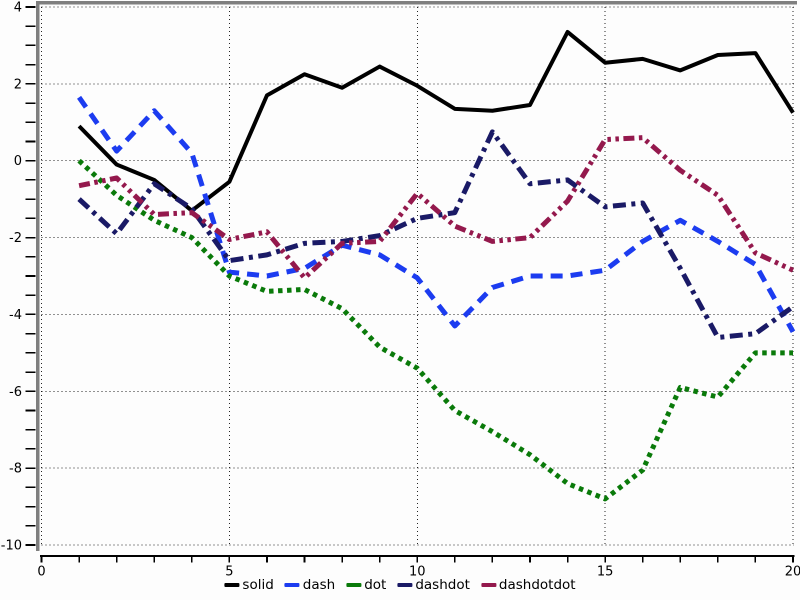 This screenshot has height=600, width=800. Describe the element at coordinates (537, 585) in the screenshot. I see `legend-label: dashdotdot` at that location.